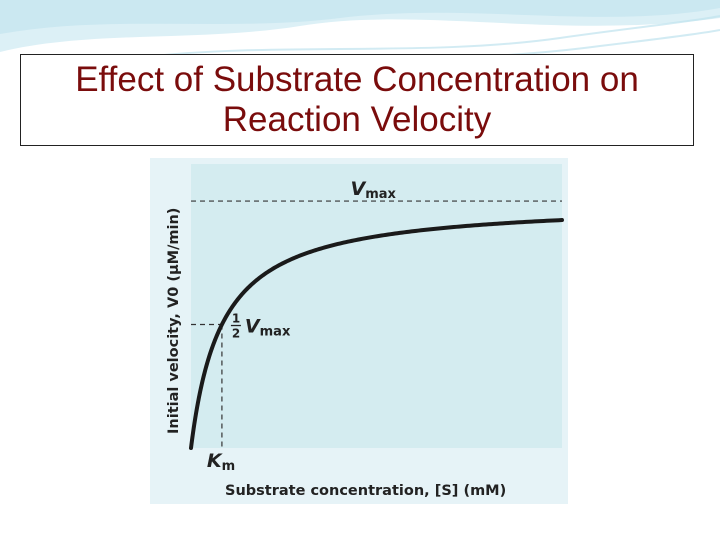 Image resolution: width=720 pixels, height=540 pixels. I want to click on slide-title-line-1: Effect of Substrate Concentration on, so click(357, 79).